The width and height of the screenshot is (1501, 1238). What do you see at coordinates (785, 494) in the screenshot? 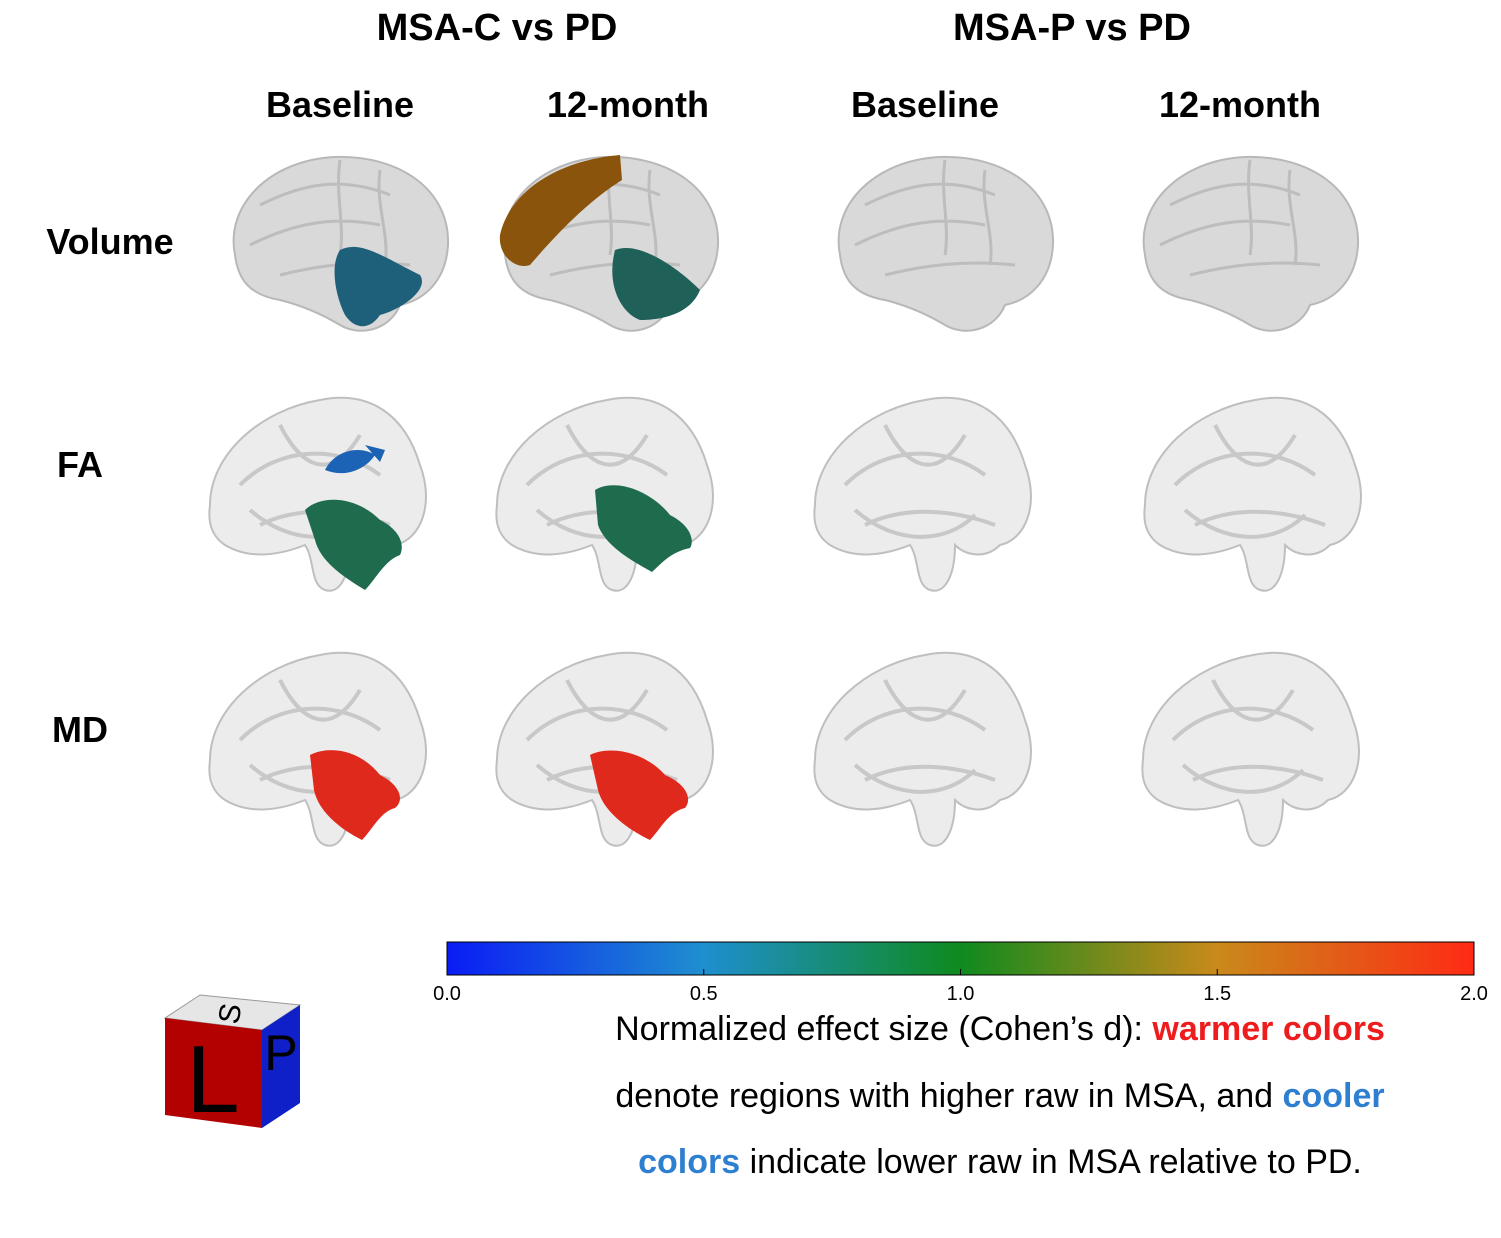
I see `fa-row` at bounding box center [785, 494].